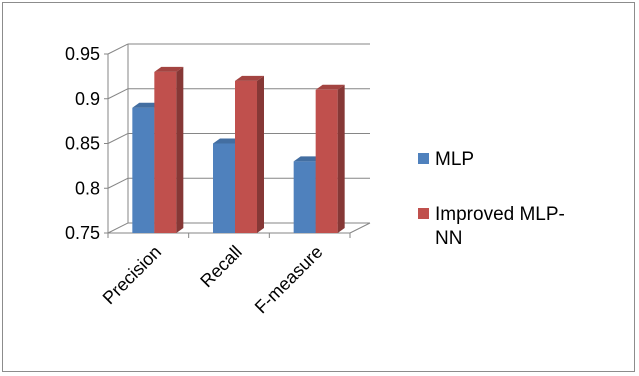 The height and width of the screenshot is (376, 639). I want to click on floor-edge, so click(360, 228).